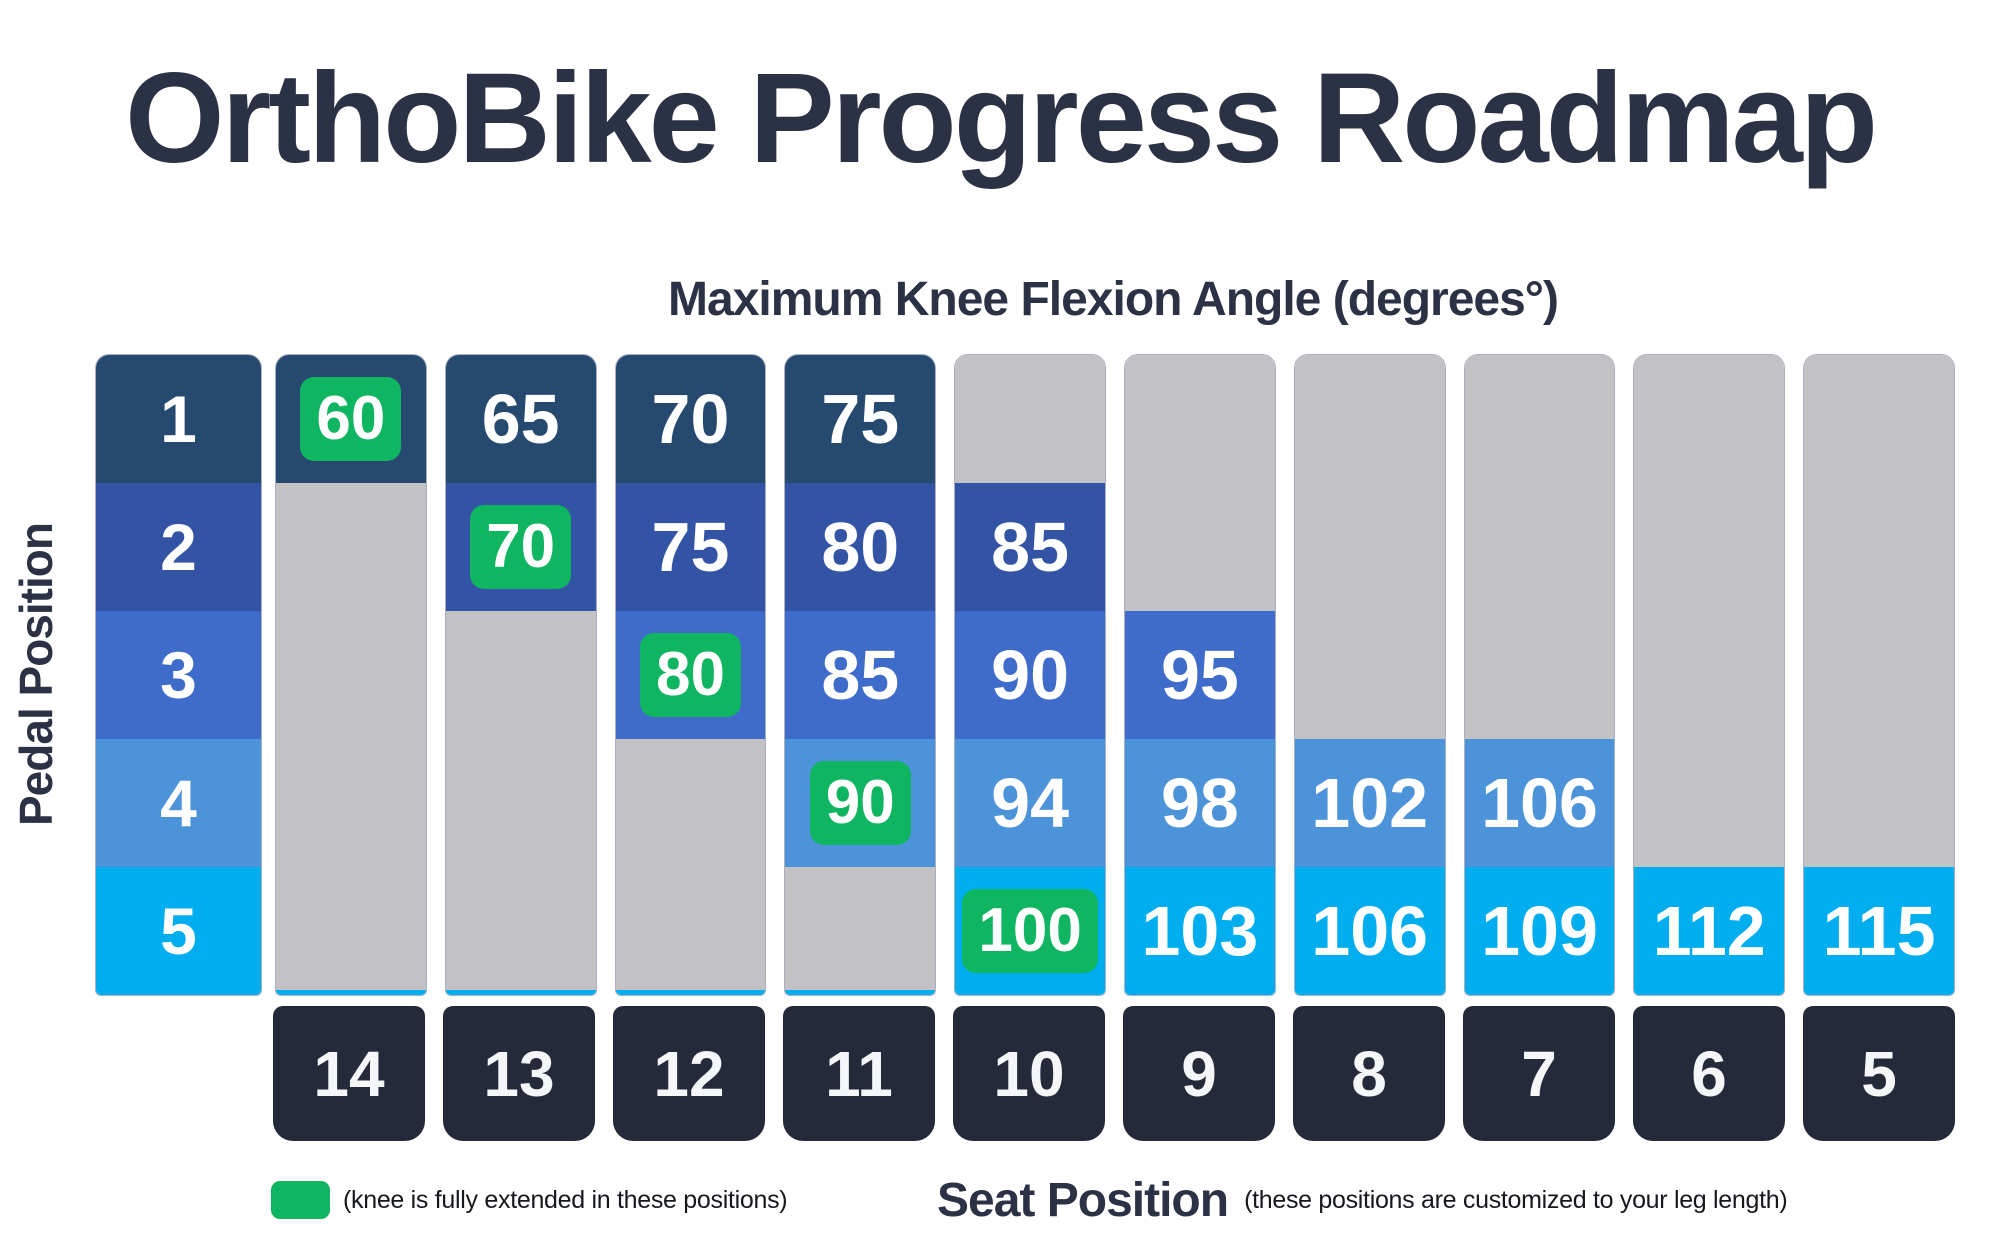 The height and width of the screenshot is (1233, 2000). Describe the element at coordinates (1199, 419) in the screenshot. I see `empty-cell-seat9-pedal1` at that location.